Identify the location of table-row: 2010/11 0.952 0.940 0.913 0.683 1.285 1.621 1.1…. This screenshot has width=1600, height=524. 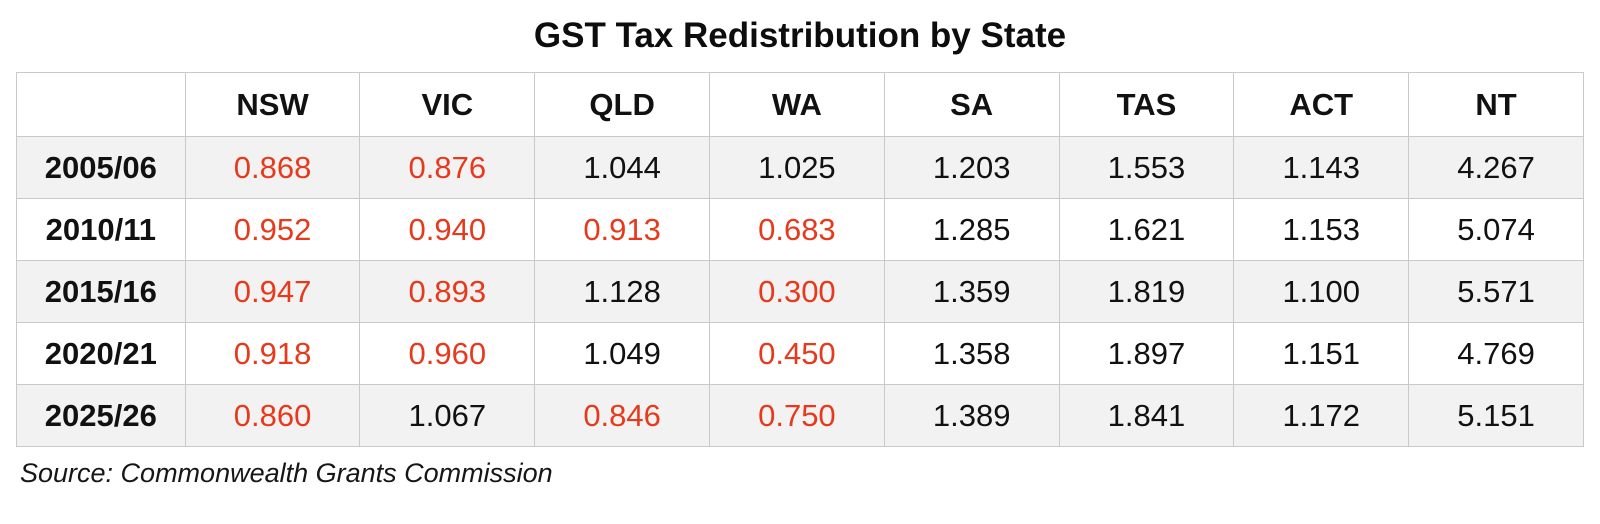
(800, 229).